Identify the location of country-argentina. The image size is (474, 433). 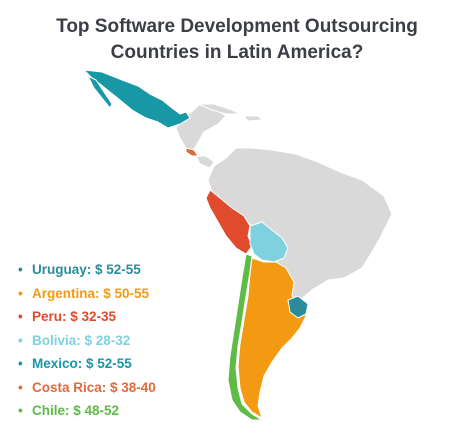
(272, 338).